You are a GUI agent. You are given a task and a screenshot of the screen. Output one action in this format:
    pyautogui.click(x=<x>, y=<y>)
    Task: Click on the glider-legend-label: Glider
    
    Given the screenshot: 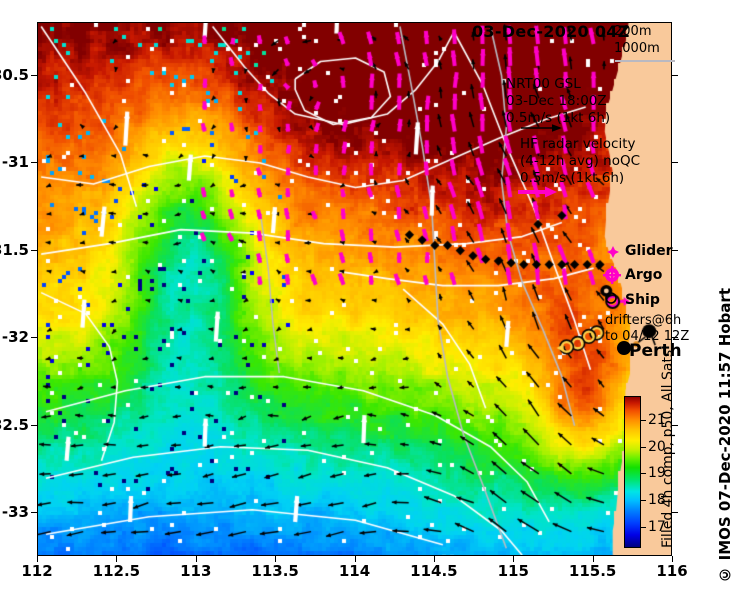 What is the action you would take?
    pyautogui.click(x=649, y=251)
    